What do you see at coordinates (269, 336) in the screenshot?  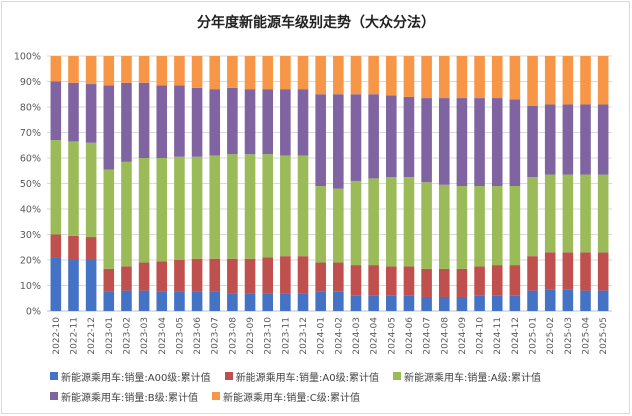 I see `x-tick-label: 2023-10` at bounding box center [269, 336].